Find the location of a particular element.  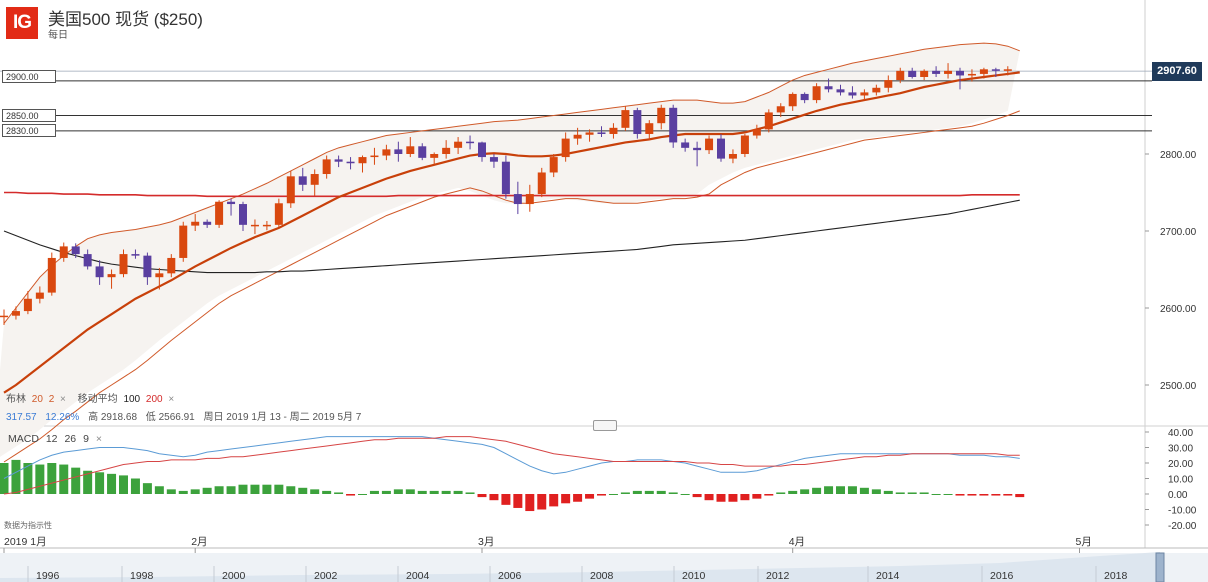

macd-legend: MACD 12 26 9 × is located at coordinates (57, 439).